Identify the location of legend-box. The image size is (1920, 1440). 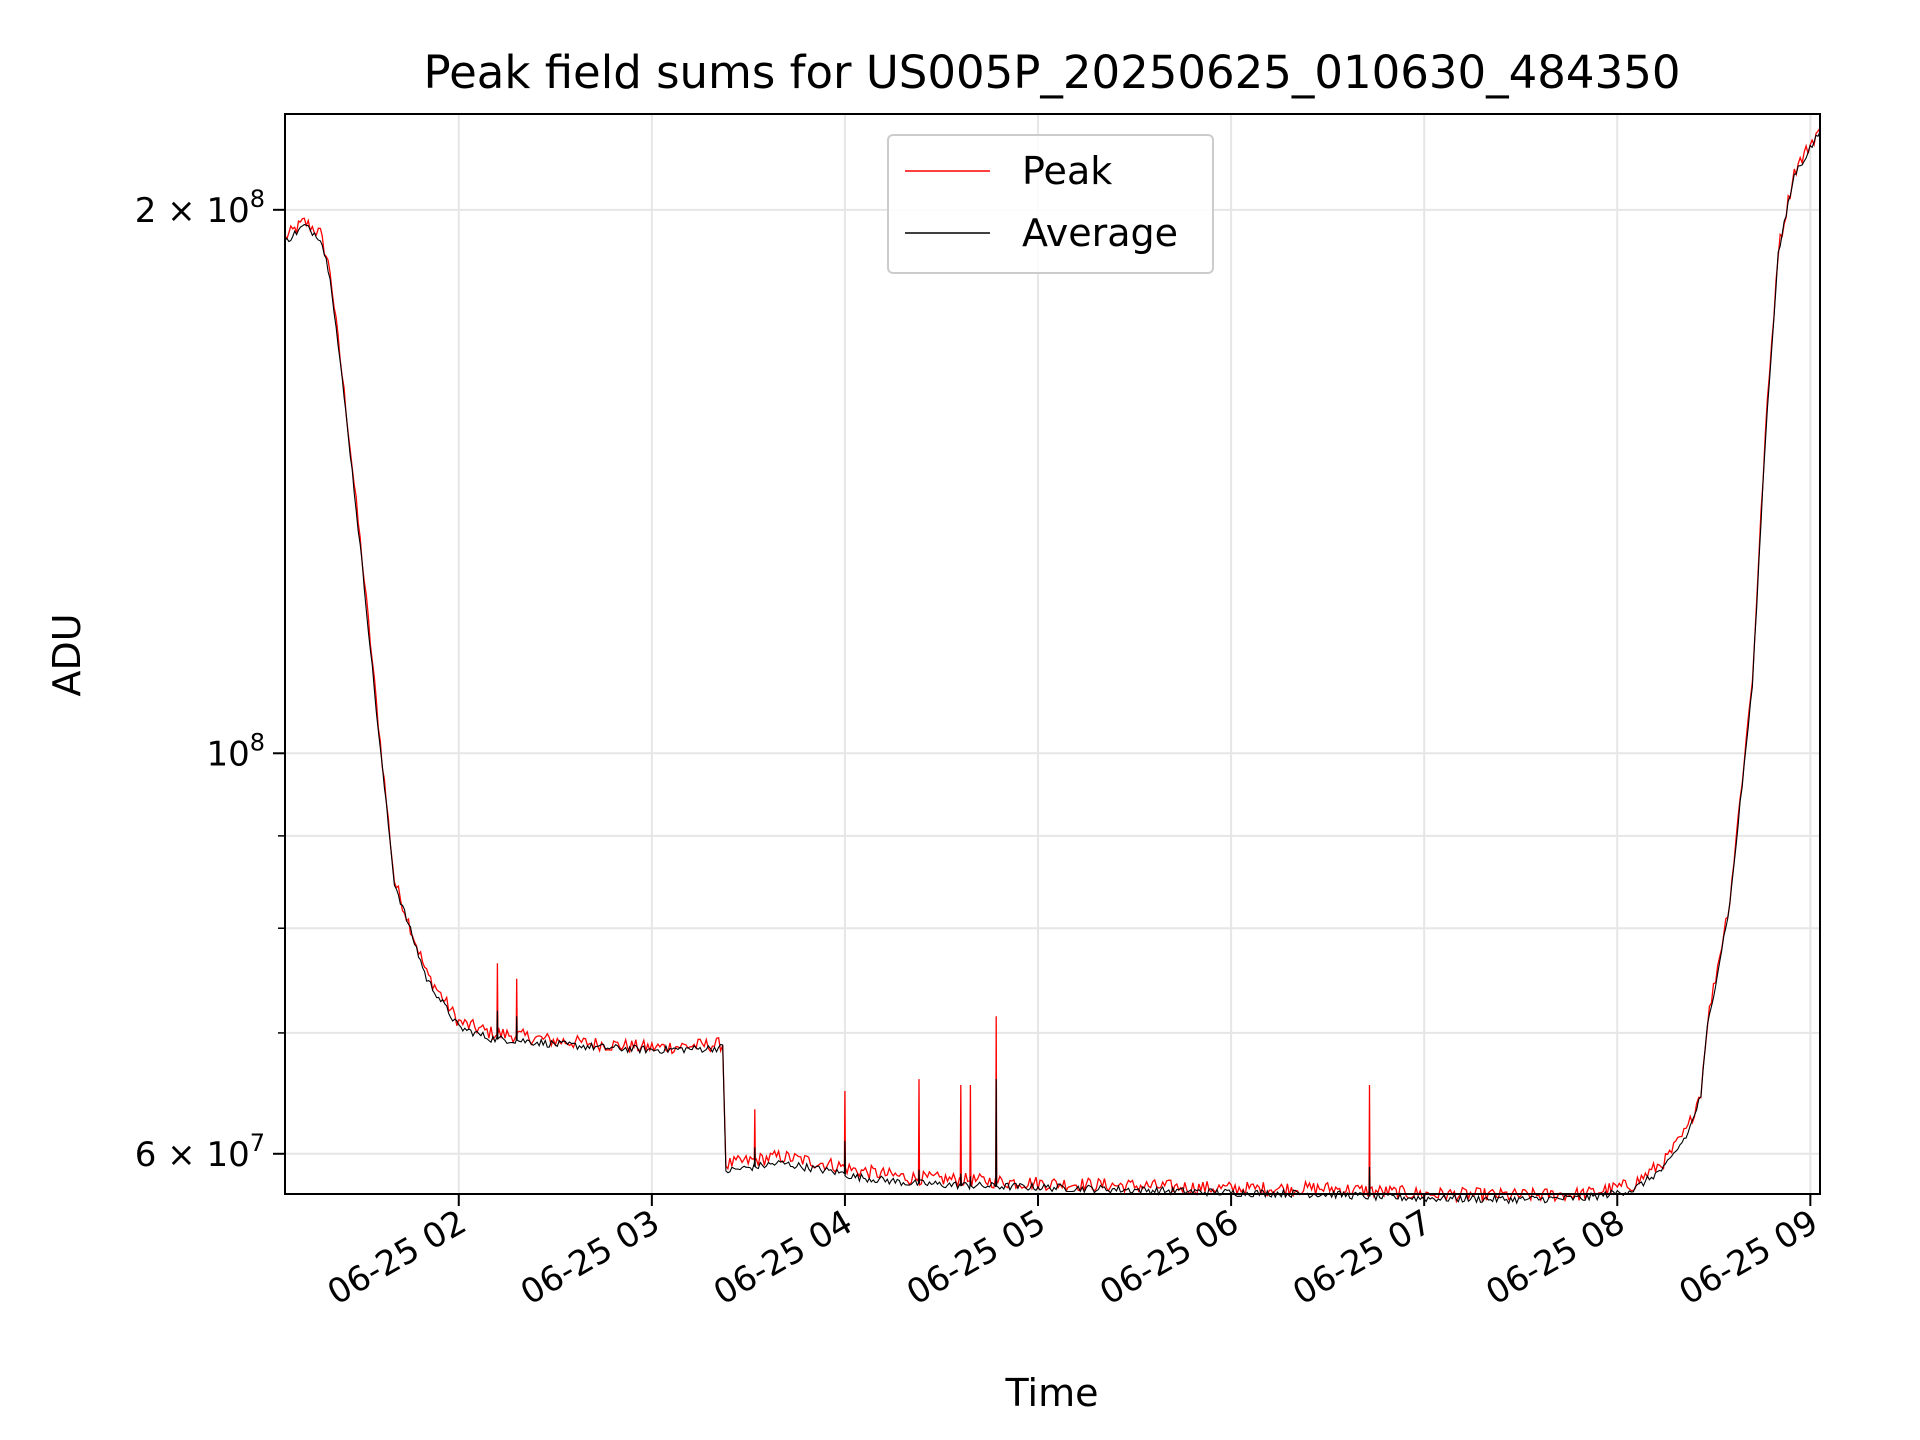
(1050, 204).